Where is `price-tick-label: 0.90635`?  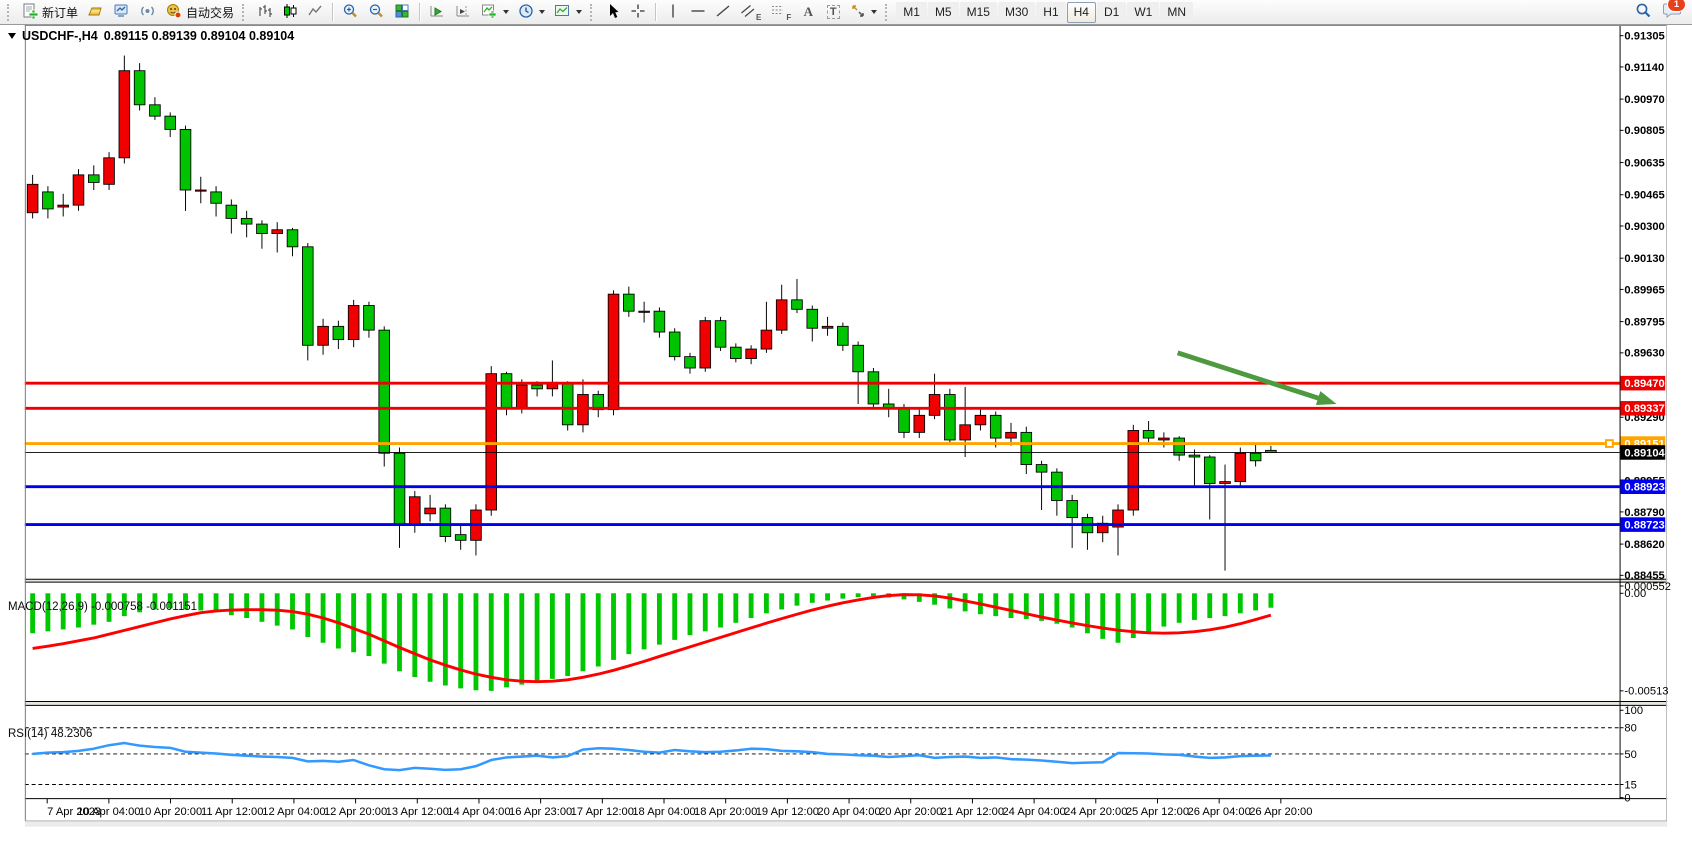 price-tick-label: 0.90635 is located at coordinates (1644, 163).